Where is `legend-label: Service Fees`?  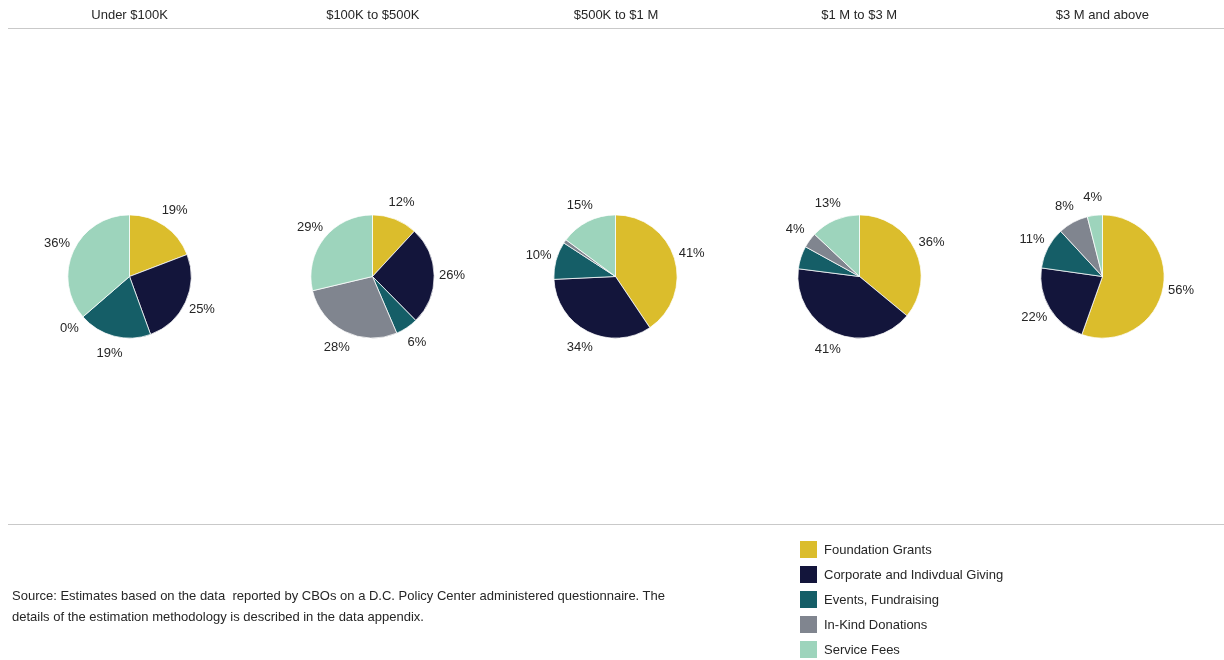 legend-label: Service Fees is located at coordinates (862, 649).